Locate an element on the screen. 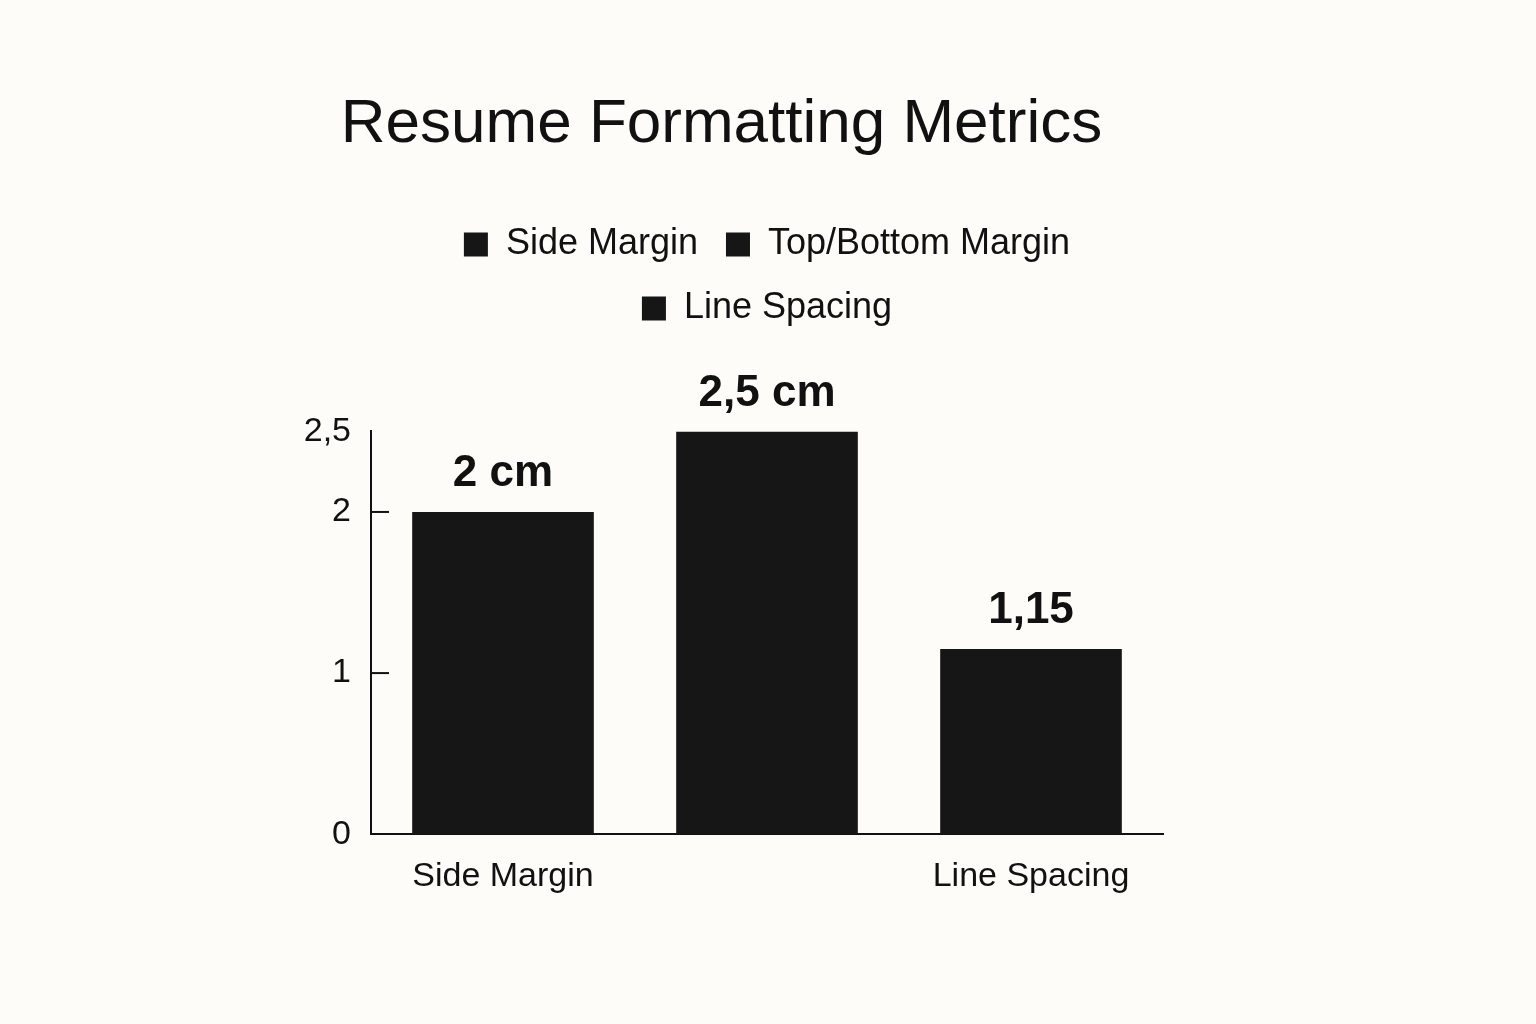 This screenshot has width=1536, height=1024. y-tick-label: 2 is located at coordinates (341, 509).